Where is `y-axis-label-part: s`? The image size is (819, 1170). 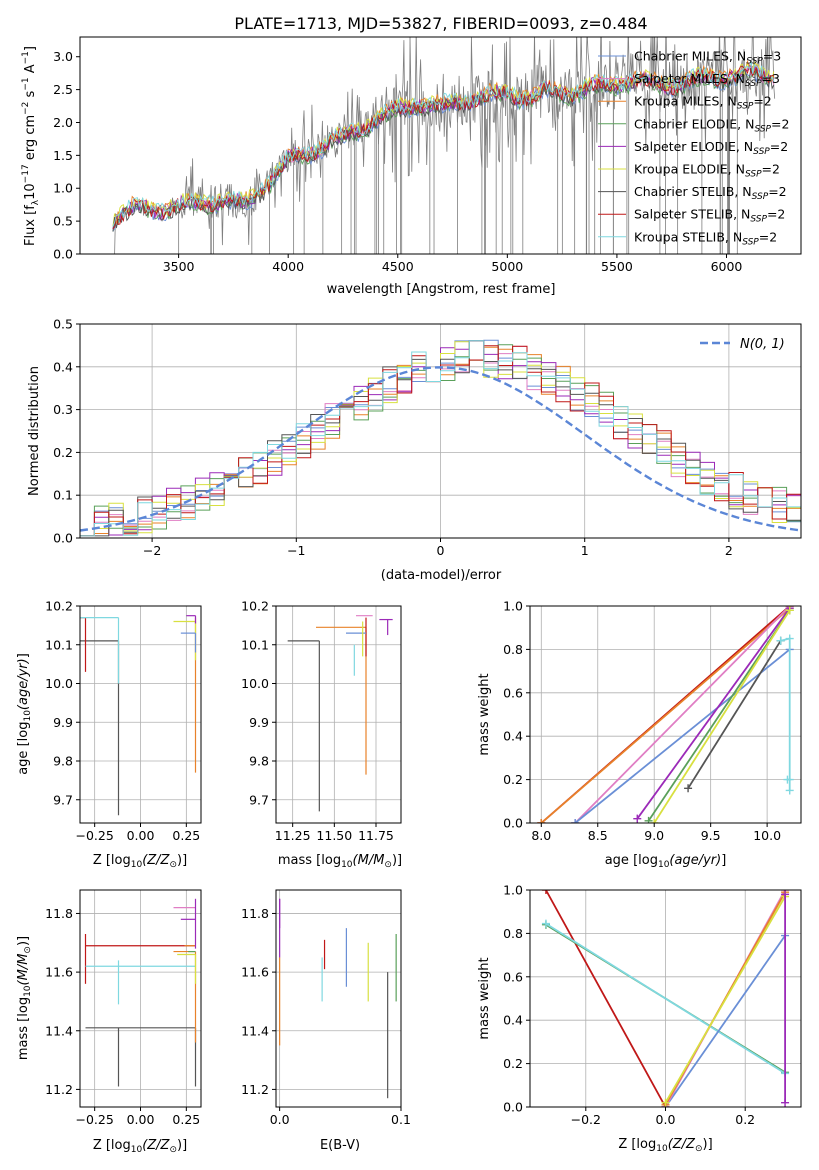 y-axis-label-part: s is located at coordinates (30, 95).